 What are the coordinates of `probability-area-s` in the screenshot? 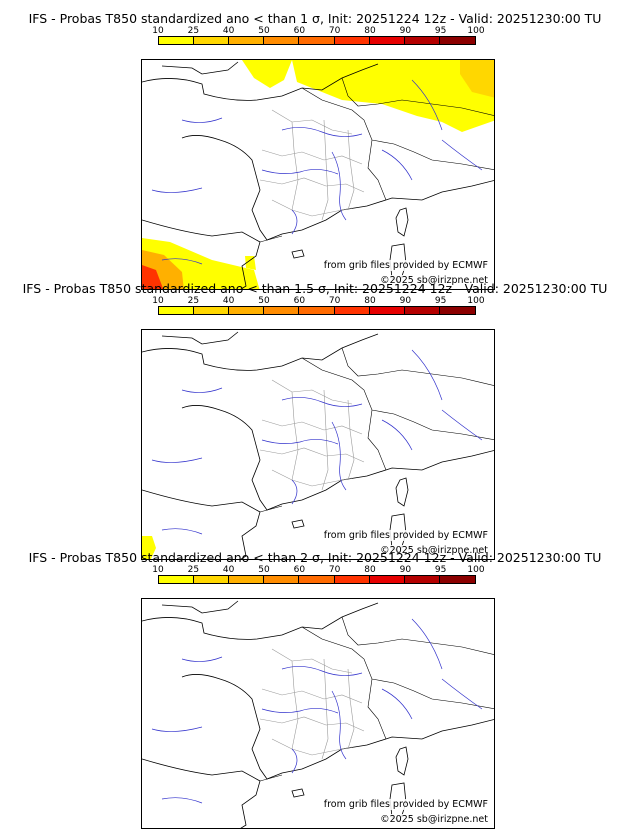 It's located at (250, 263).